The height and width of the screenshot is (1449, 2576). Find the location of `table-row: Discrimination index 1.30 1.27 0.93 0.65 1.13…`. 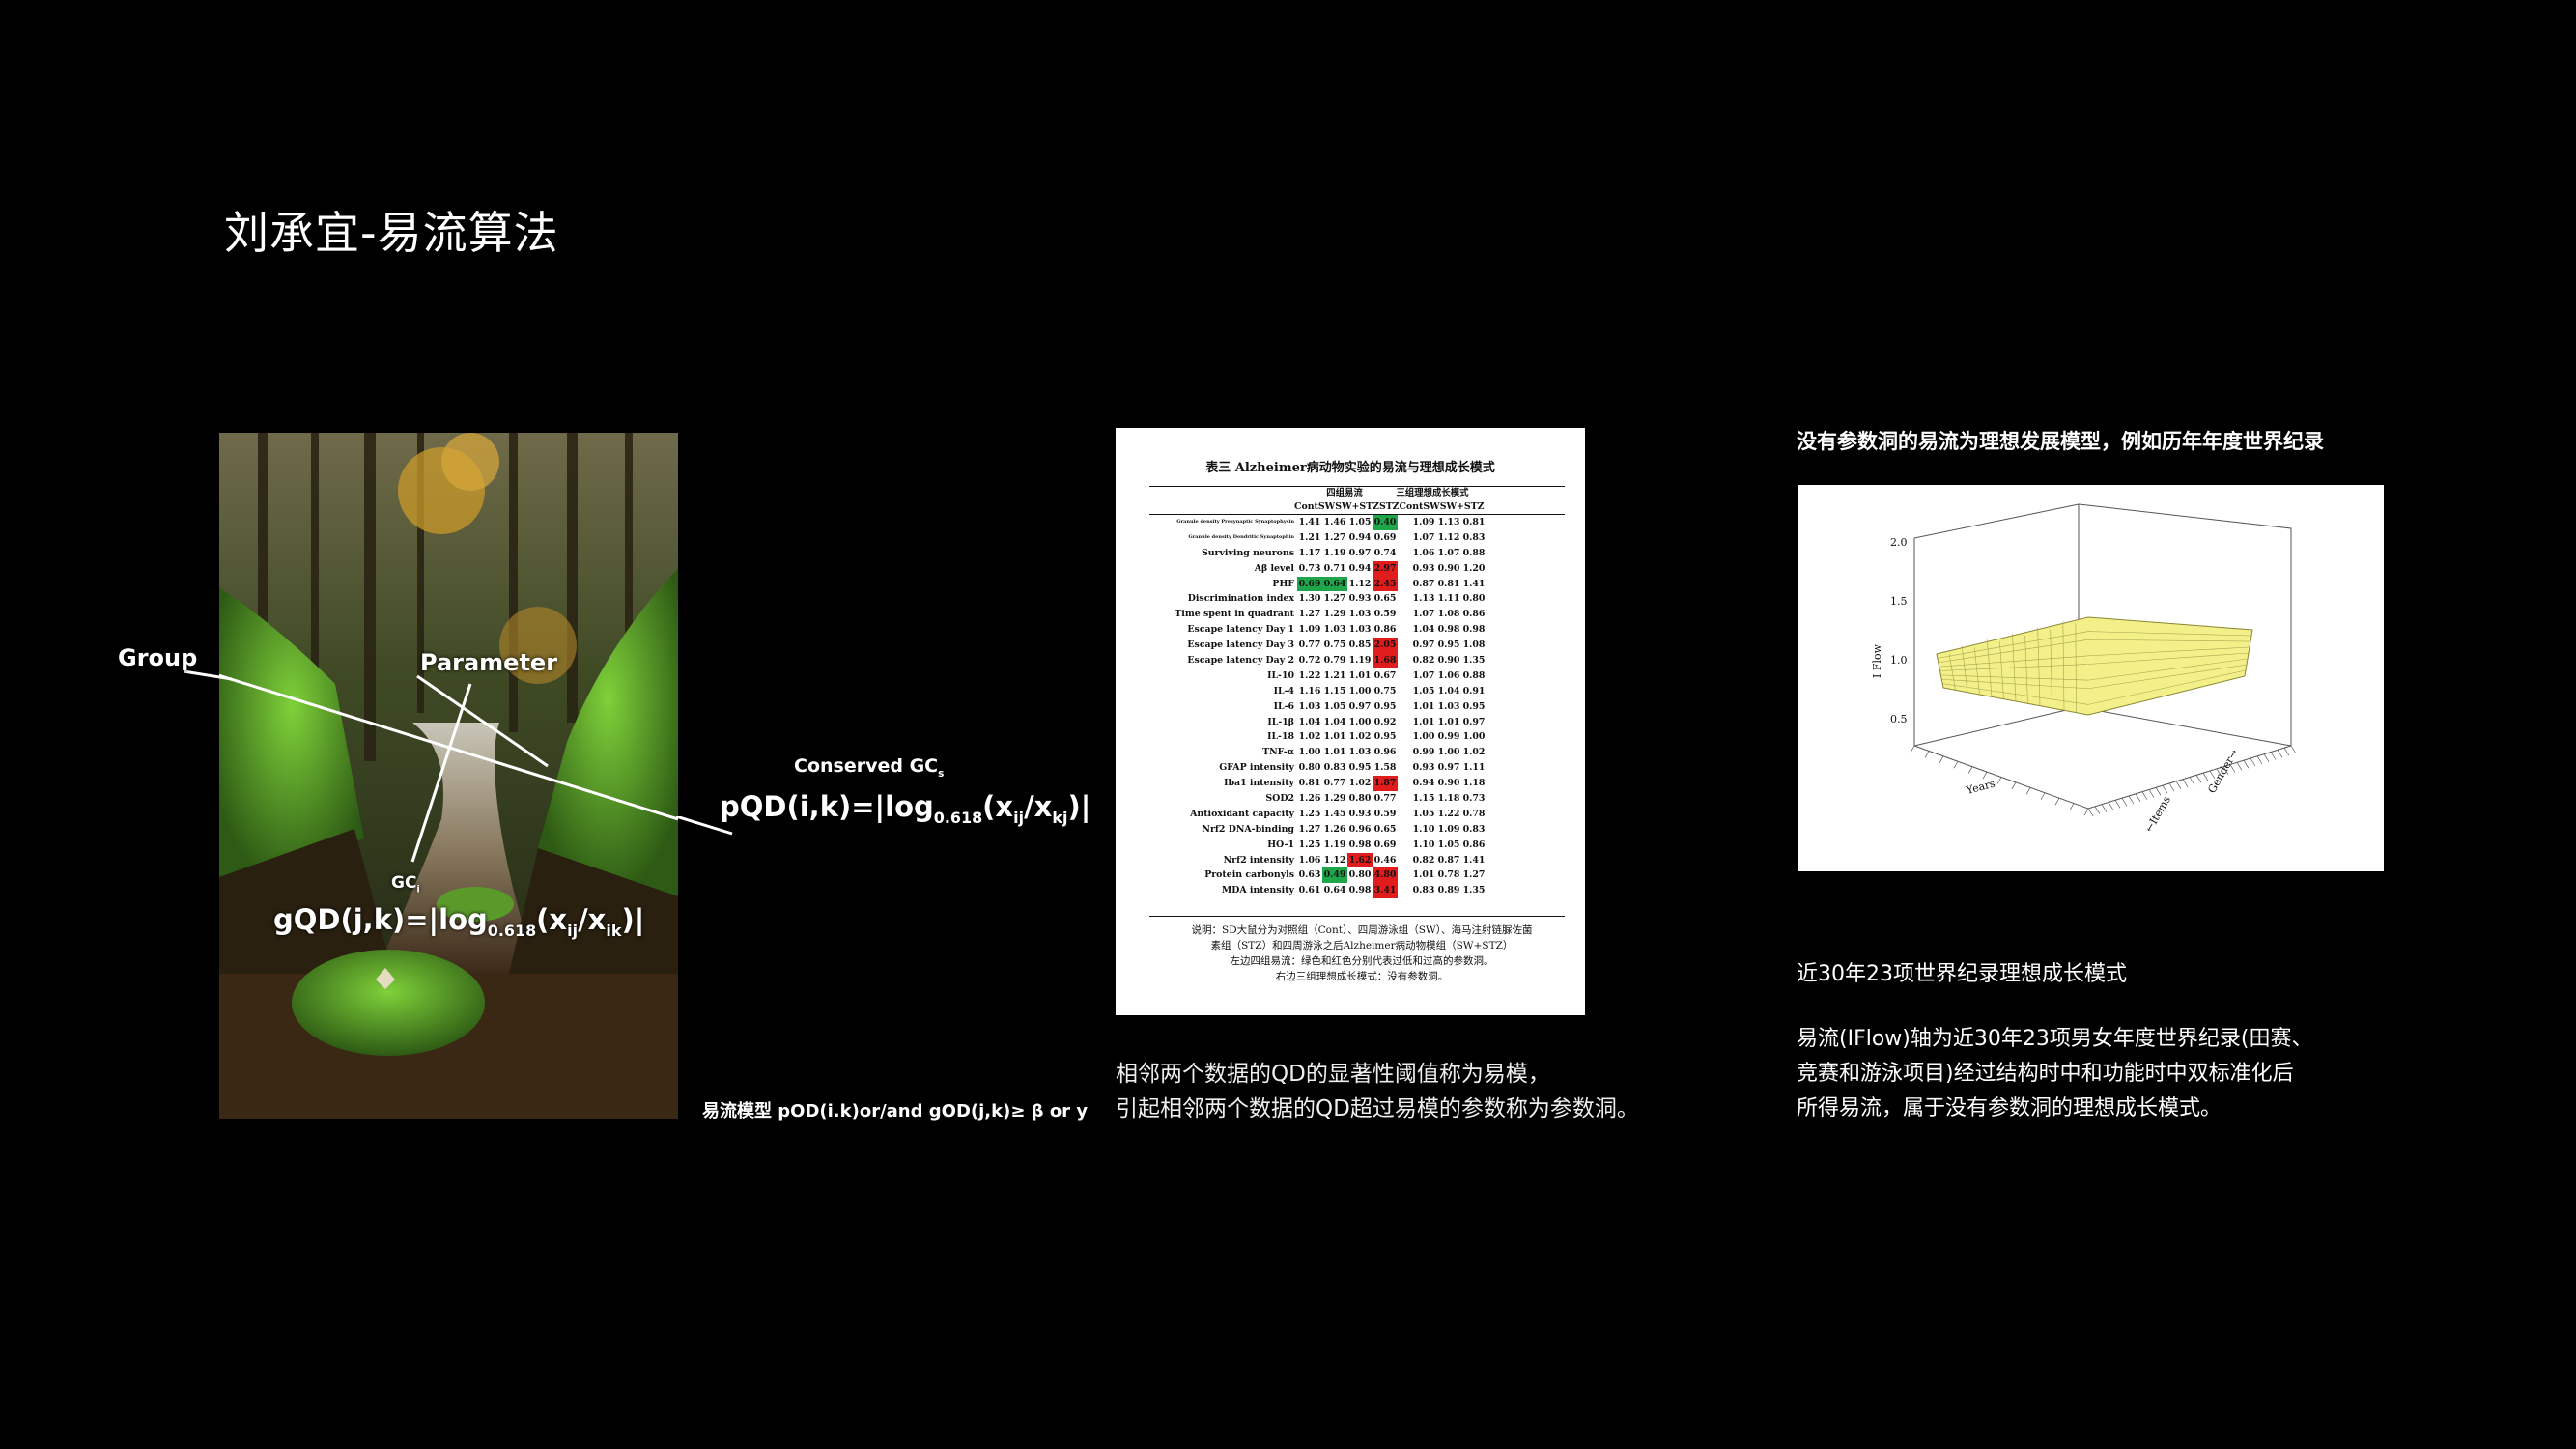

table-row: Discrimination index 1.30 1.27 0.93 0.65 1.13… is located at coordinates (1357, 599).